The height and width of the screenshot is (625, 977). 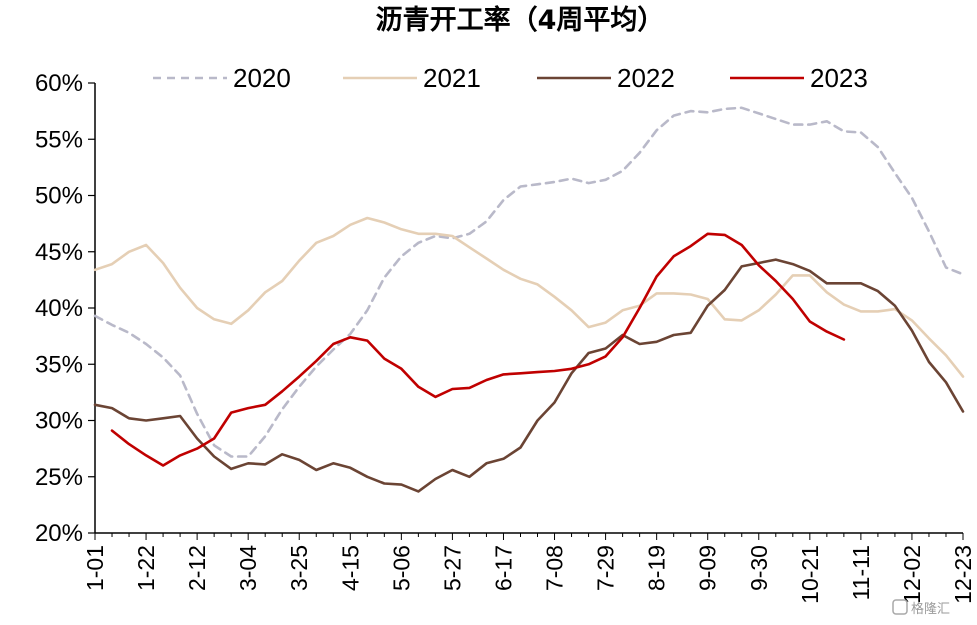 What do you see at coordinates (708, 568) in the screenshot?
I see `x-tick-label: 9-09` at bounding box center [708, 568].